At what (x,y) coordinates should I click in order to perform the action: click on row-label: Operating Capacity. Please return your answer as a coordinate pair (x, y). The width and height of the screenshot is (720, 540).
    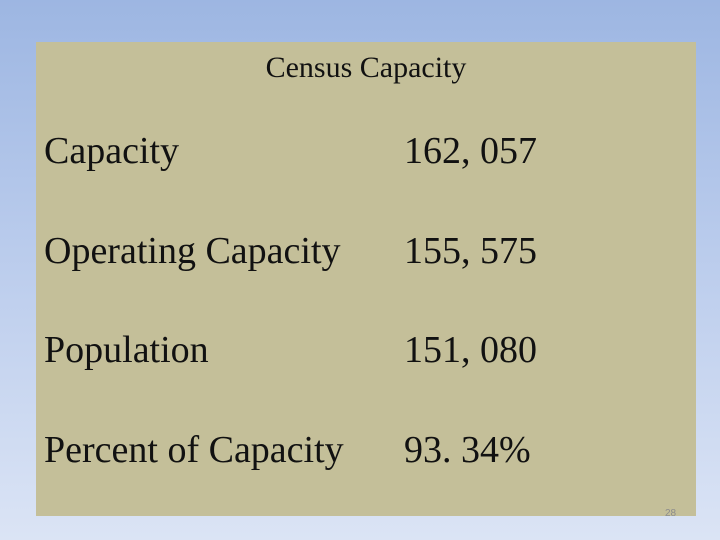
    Looking at the image, I should click on (192, 251).